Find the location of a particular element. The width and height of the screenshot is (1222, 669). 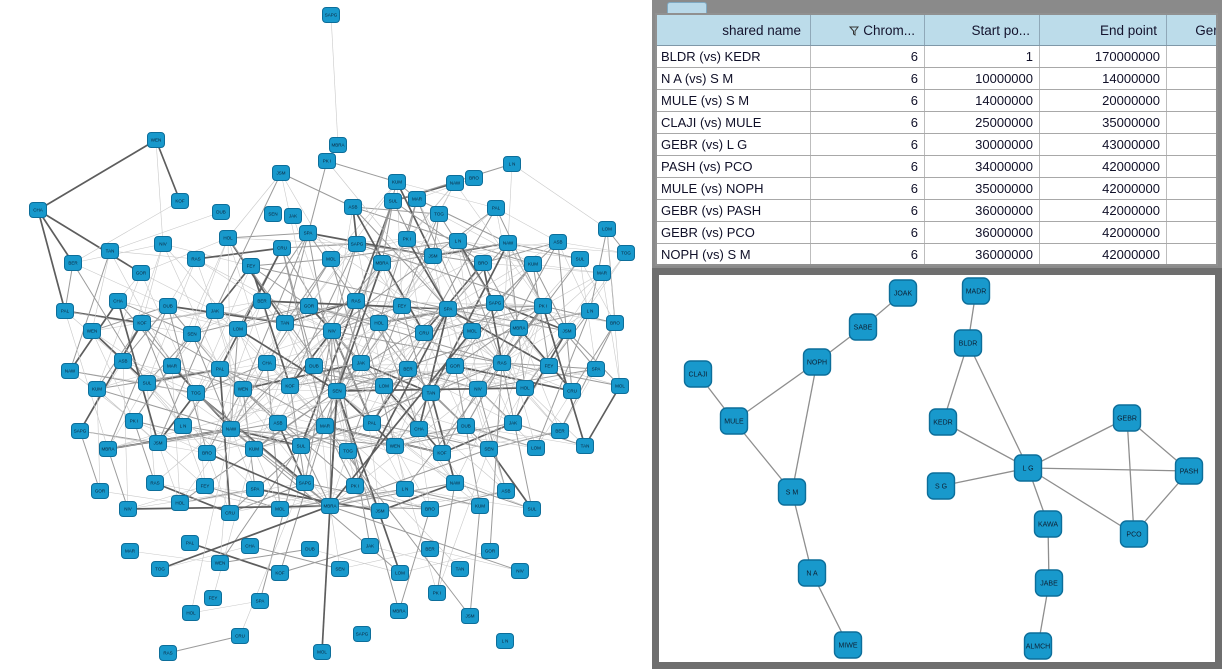

network-node: MAR is located at coordinates (130, 551).